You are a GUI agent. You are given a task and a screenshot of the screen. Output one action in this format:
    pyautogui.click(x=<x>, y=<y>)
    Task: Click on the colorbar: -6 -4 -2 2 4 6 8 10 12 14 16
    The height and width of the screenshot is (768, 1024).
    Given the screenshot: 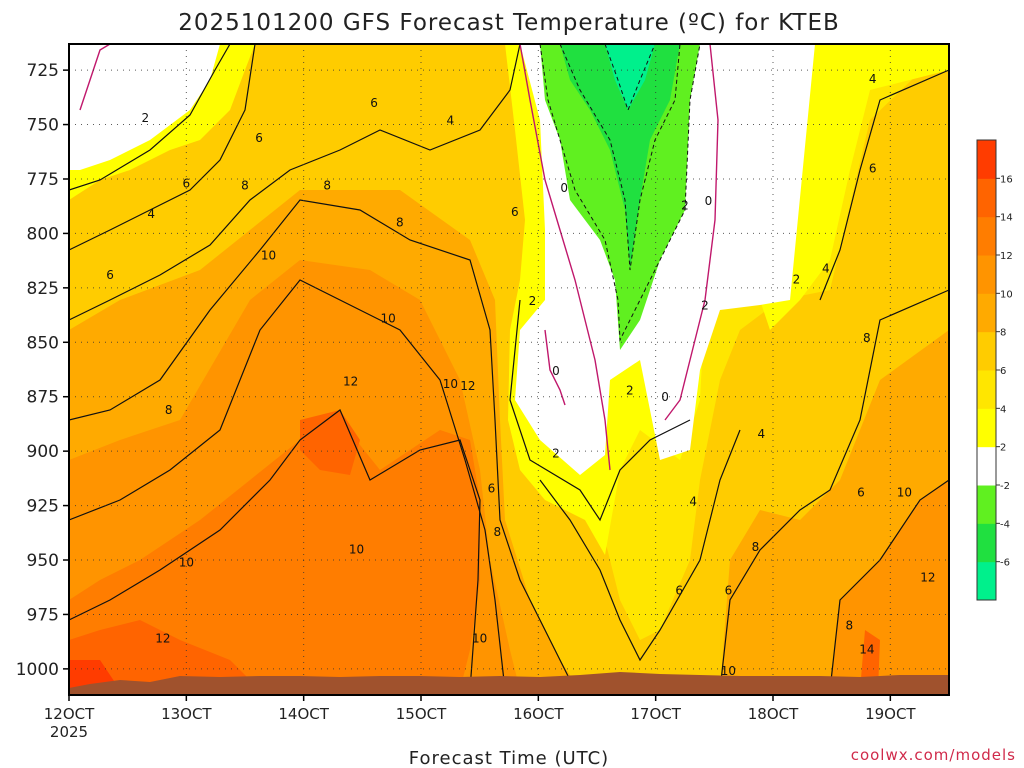 What is the action you would take?
    pyautogui.click(x=994, y=370)
    